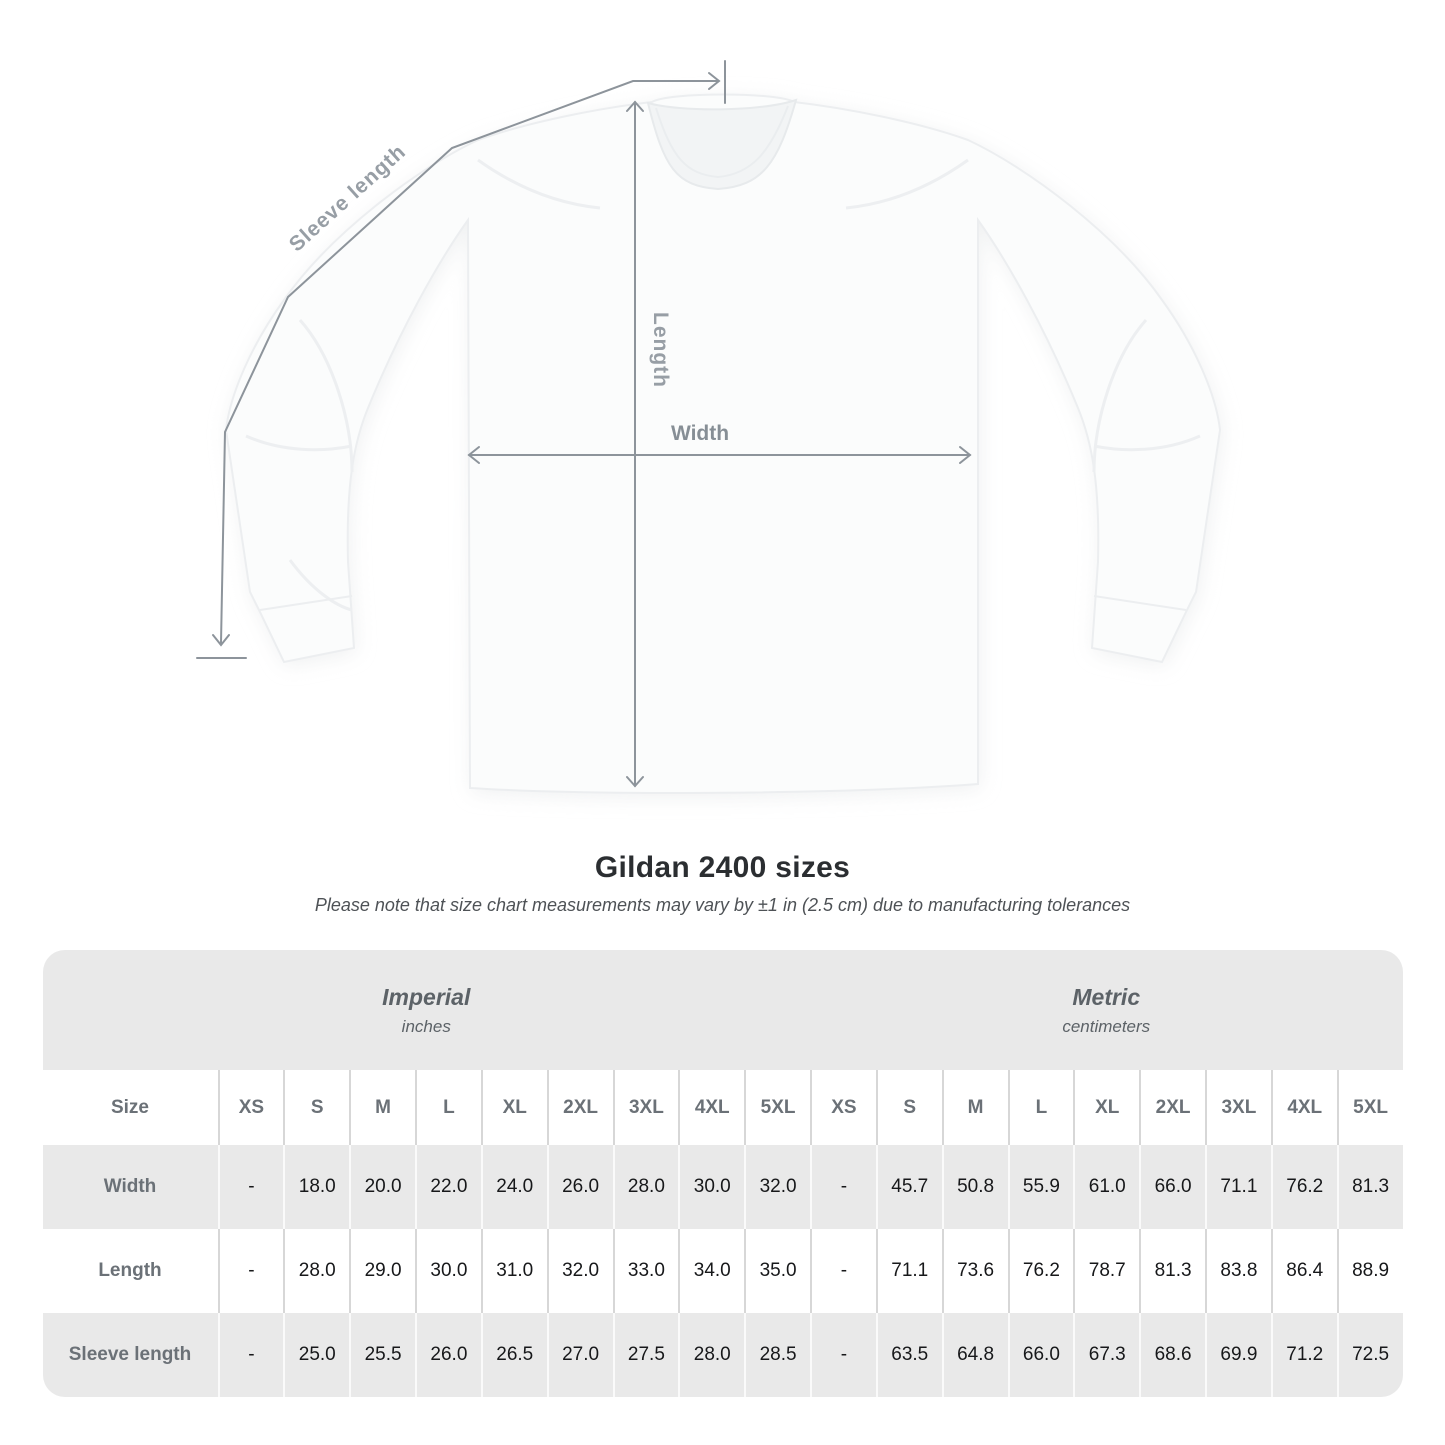 Image resolution: width=1445 pixels, height=1445 pixels. What do you see at coordinates (974, 1187) in the screenshot?
I see `width-metric-m: 50.8` at bounding box center [974, 1187].